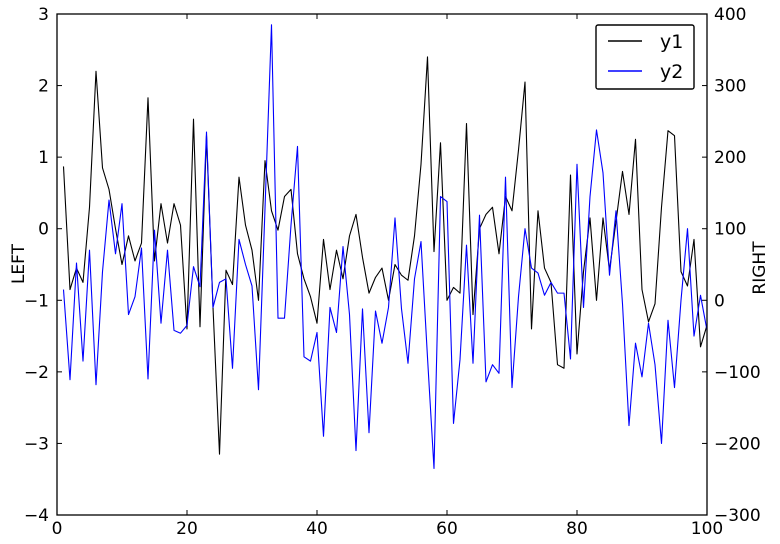  Describe the element at coordinates (19, 264) in the screenshot. I see `left-axis-title: LEFT` at that location.